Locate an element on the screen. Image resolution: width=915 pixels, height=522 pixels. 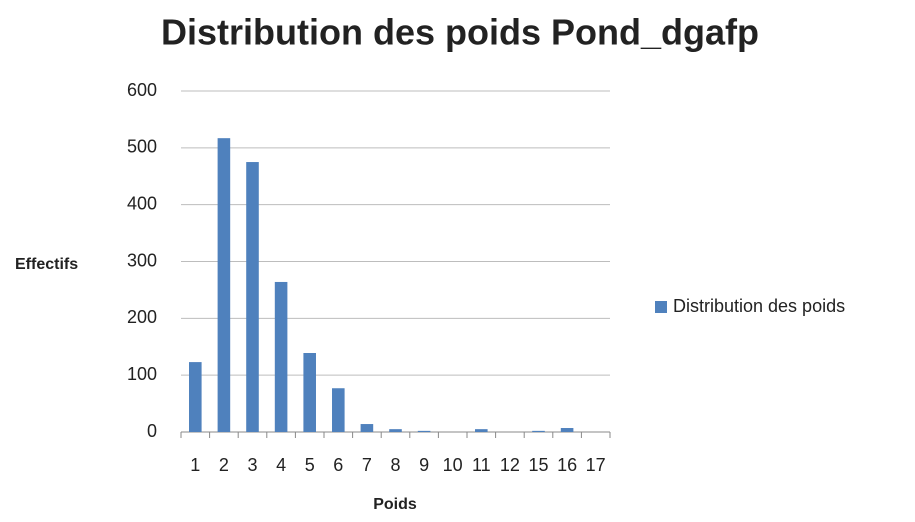
x-tick-label: 3 is located at coordinates (252, 465).